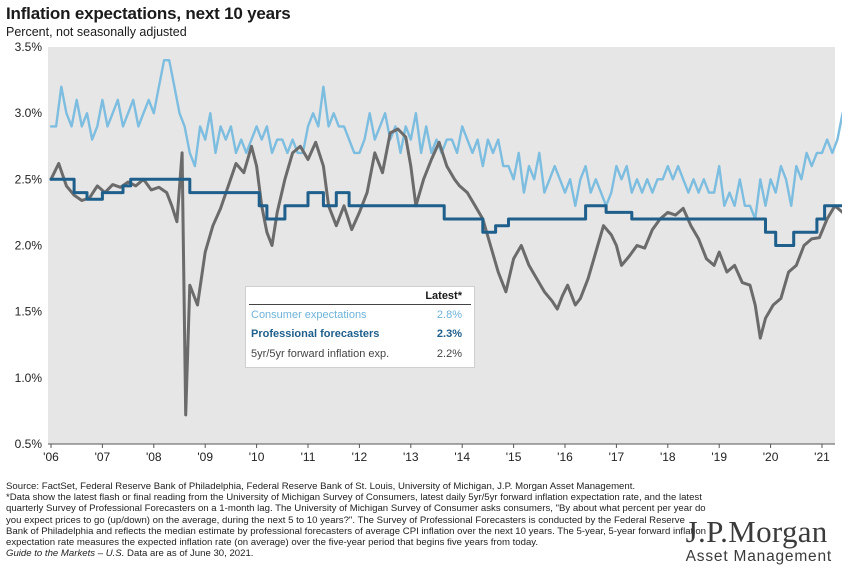 This screenshot has width=842, height=569. What do you see at coordinates (445, 212) in the screenshot?
I see `series-professional-forecasters` at bounding box center [445, 212].